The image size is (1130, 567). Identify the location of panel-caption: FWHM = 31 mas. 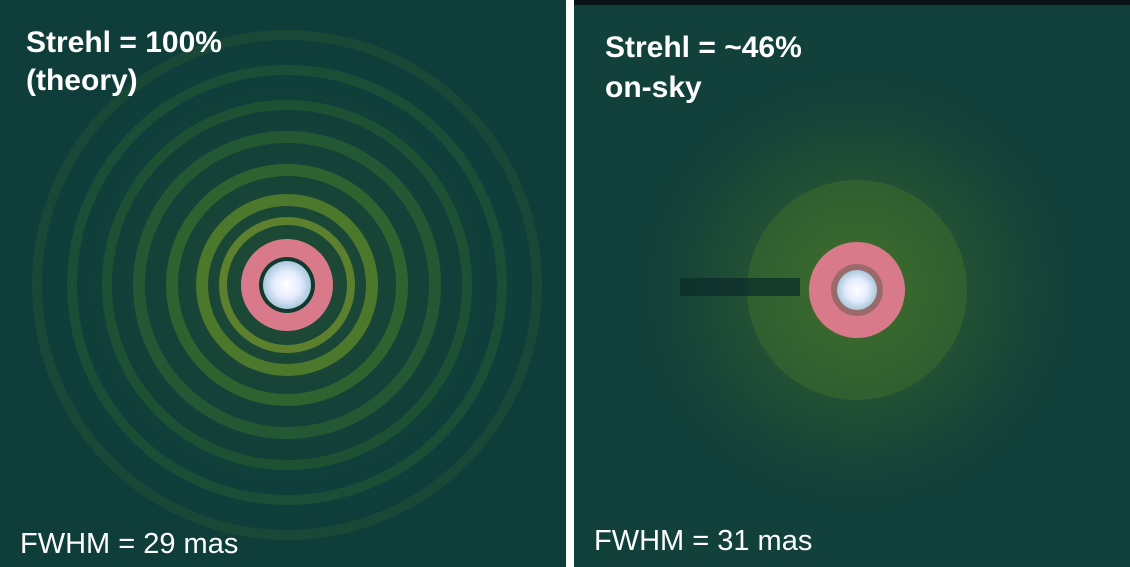
(703, 541).